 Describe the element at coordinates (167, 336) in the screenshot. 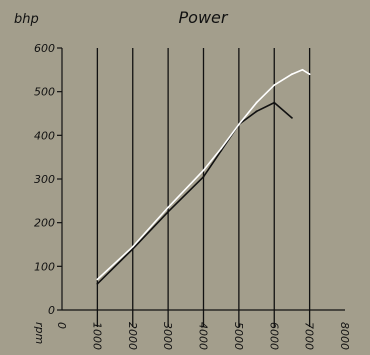

I see `x-tick-label: 3000` at that location.